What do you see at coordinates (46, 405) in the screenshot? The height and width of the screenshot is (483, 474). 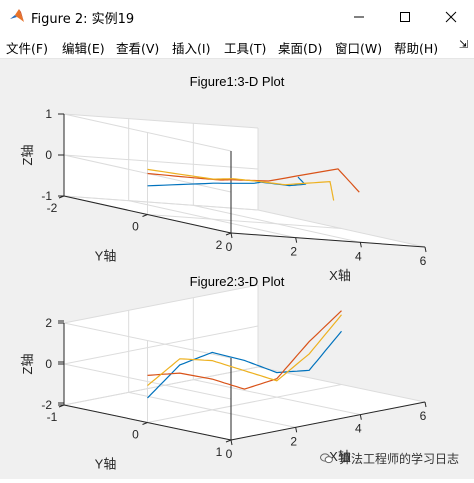 I see `z-tick-label: -2` at bounding box center [46, 405].